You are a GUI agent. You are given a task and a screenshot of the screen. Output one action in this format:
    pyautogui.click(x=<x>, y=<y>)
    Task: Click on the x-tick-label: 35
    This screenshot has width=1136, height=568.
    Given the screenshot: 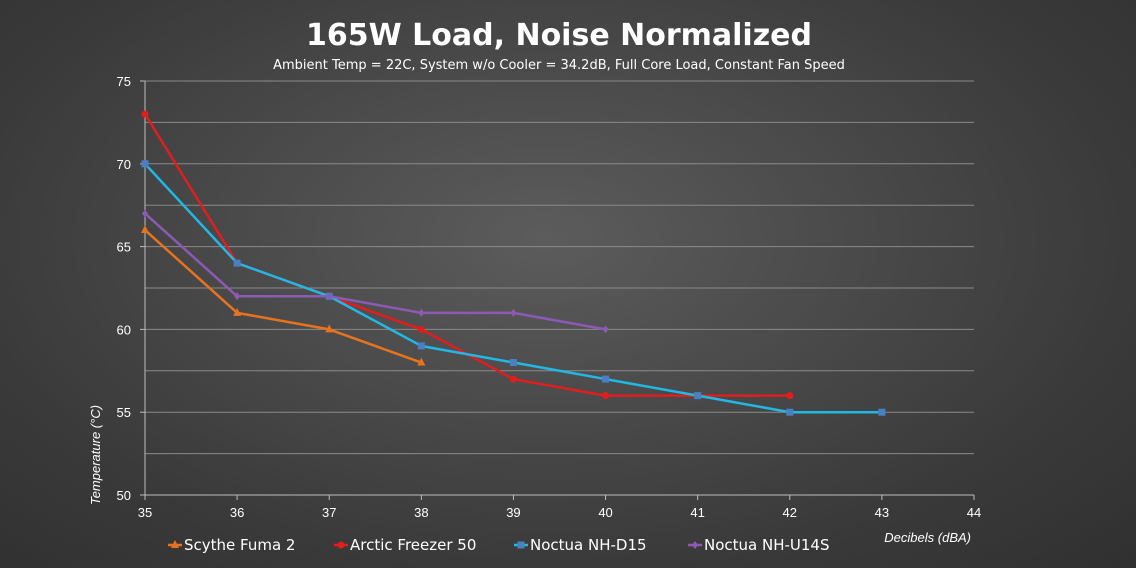 What is the action you would take?
    pyautogui.click(x=145, y=512)
    